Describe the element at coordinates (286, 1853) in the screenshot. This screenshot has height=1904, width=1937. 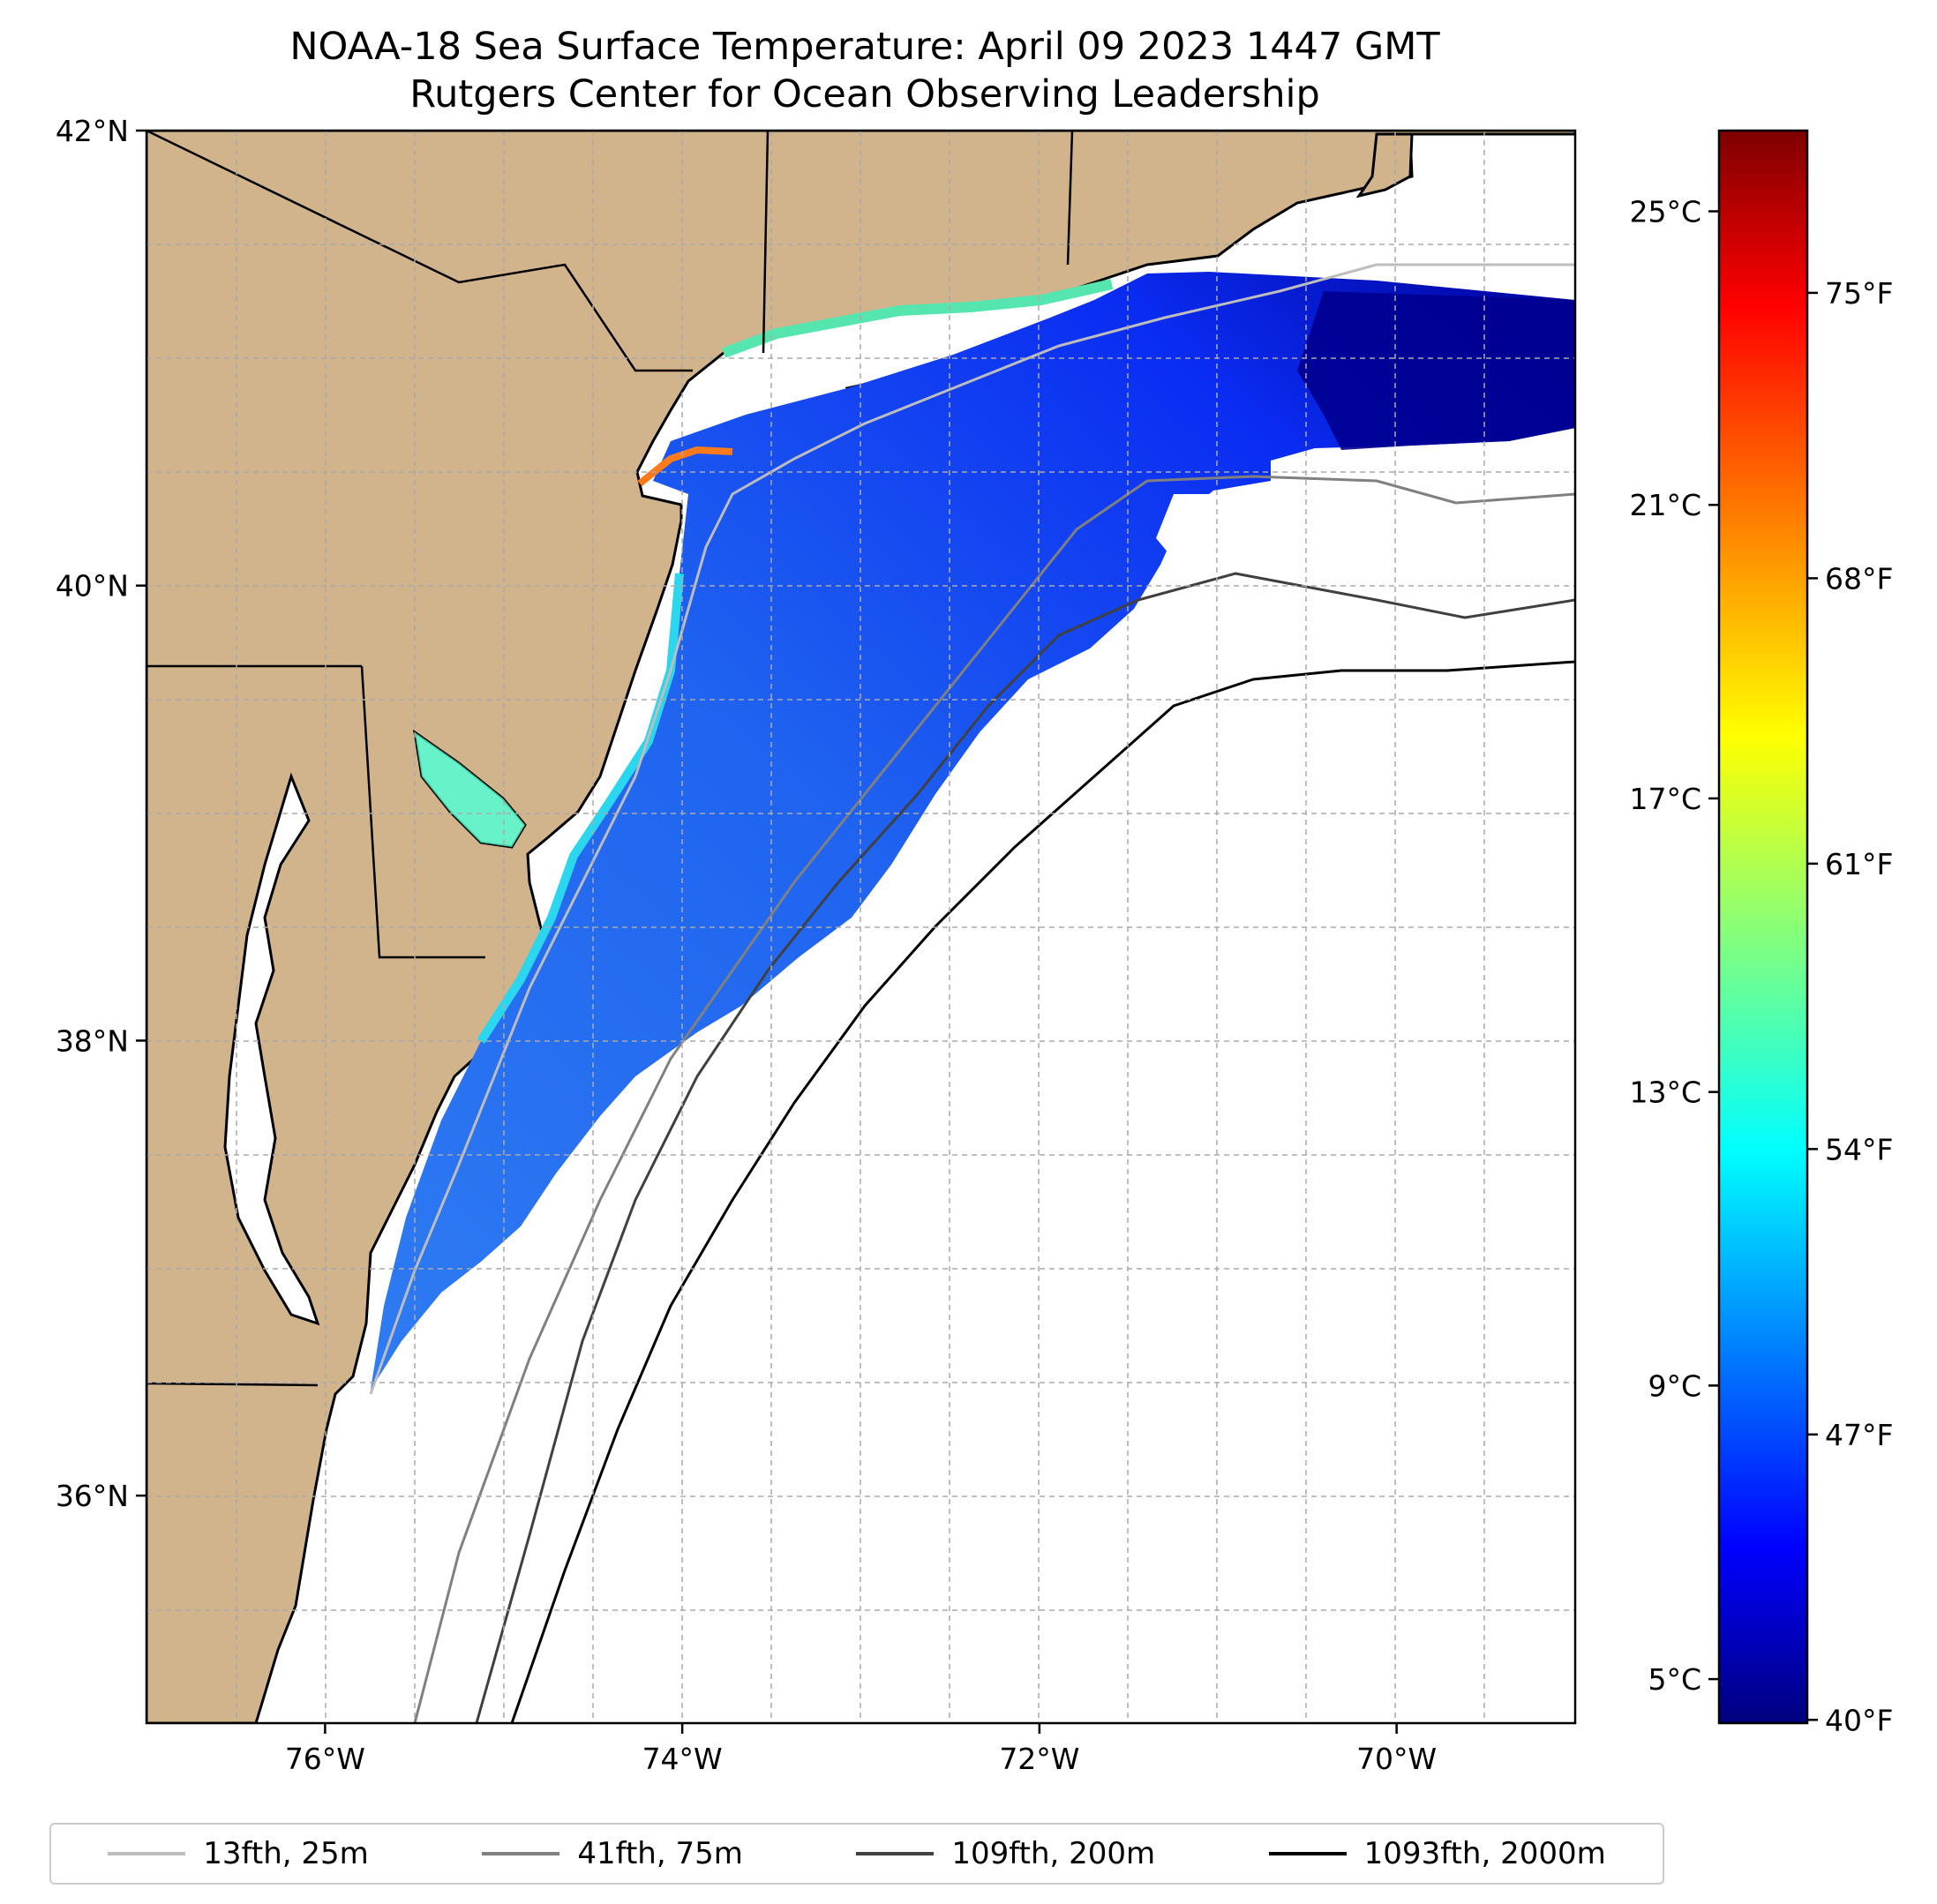
I see `legend-label: 13fth, 25m` at that location.